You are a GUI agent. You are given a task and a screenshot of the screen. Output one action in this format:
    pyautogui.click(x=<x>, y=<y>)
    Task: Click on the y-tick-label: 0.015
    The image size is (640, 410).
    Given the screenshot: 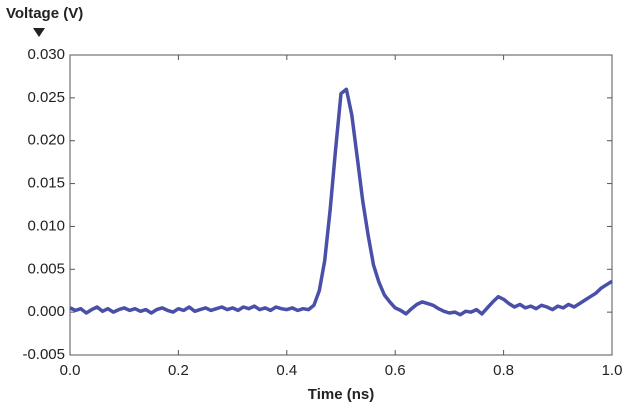 What is the action you would take?
    pyautogui.click(x=46, y=183)
    